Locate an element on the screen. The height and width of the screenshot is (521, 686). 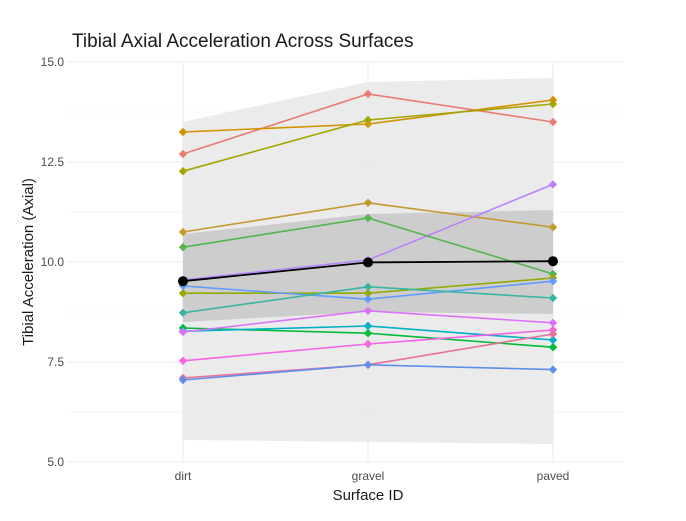
point-subject-06-gravel is located at coordinates (368, 218).